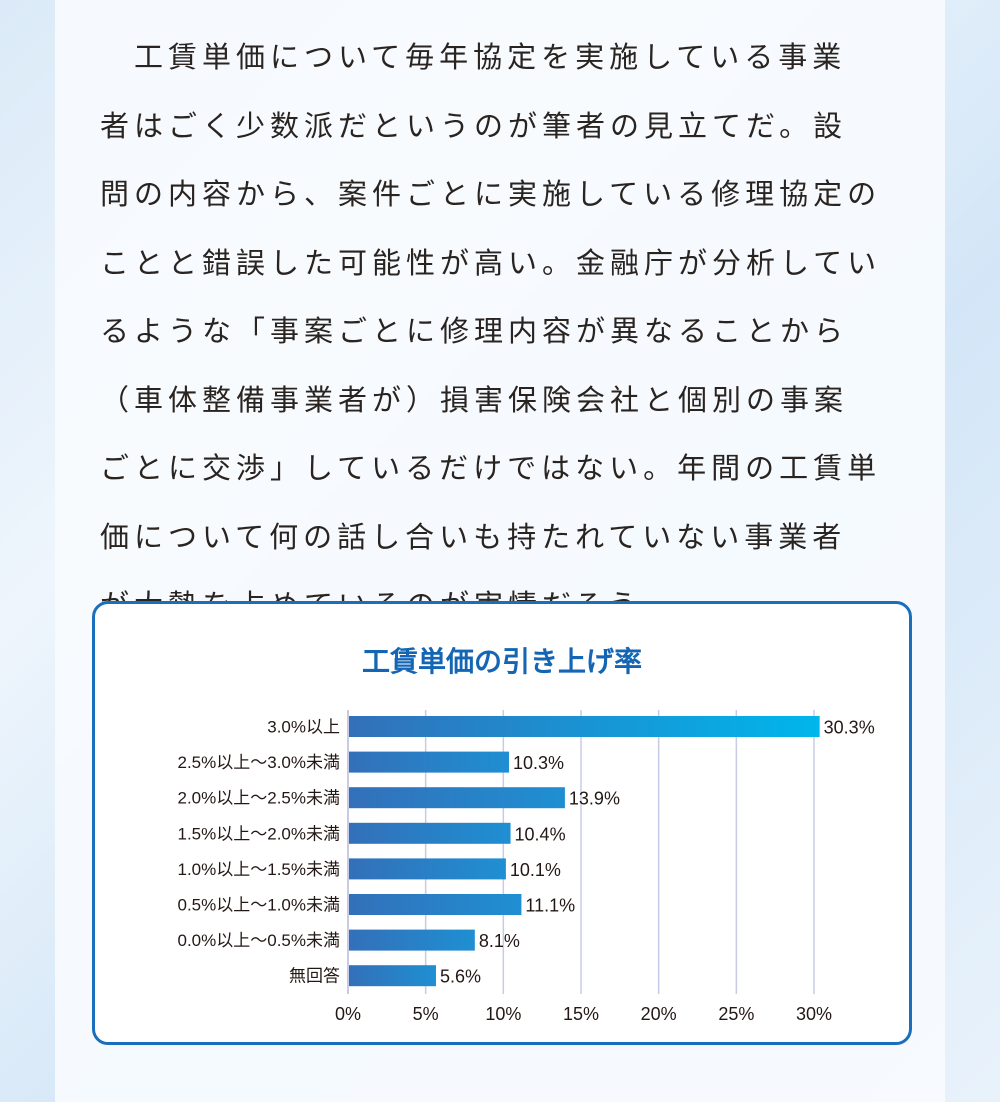 Image resolution: width=1000 pixels, height=1102 pixels. What do you see at coordinates (460, 977) in the screenshot?
I see `value-label: 5.6%` at bounding box center [460, 977].